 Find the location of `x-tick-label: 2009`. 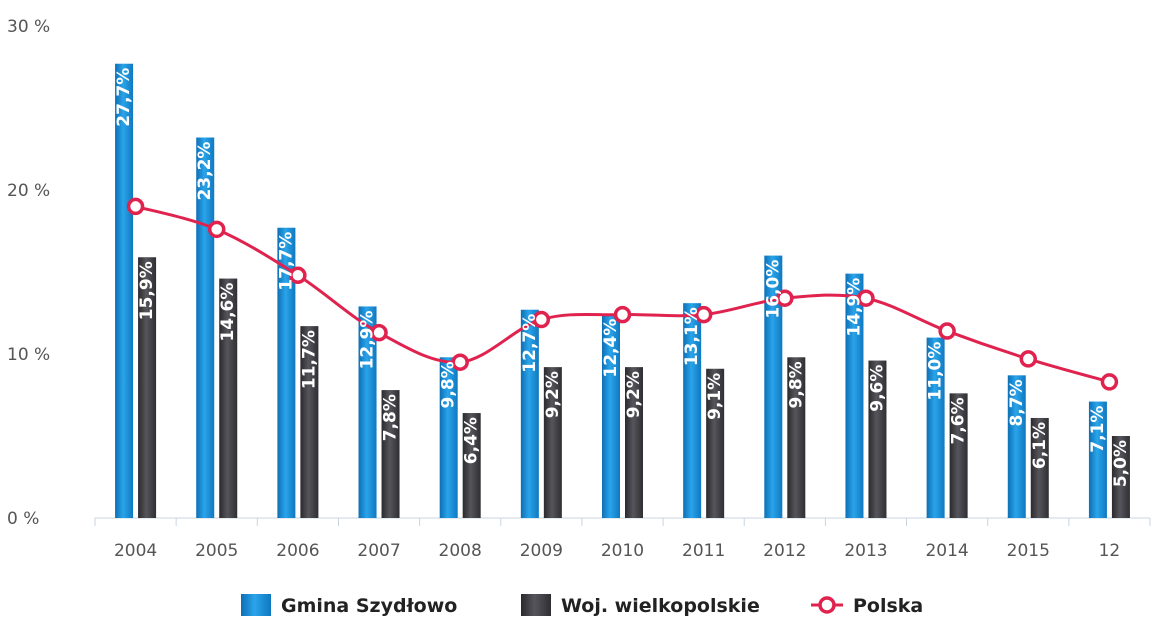

x-tick-label: 2009 is located at coordinates (541, 551).